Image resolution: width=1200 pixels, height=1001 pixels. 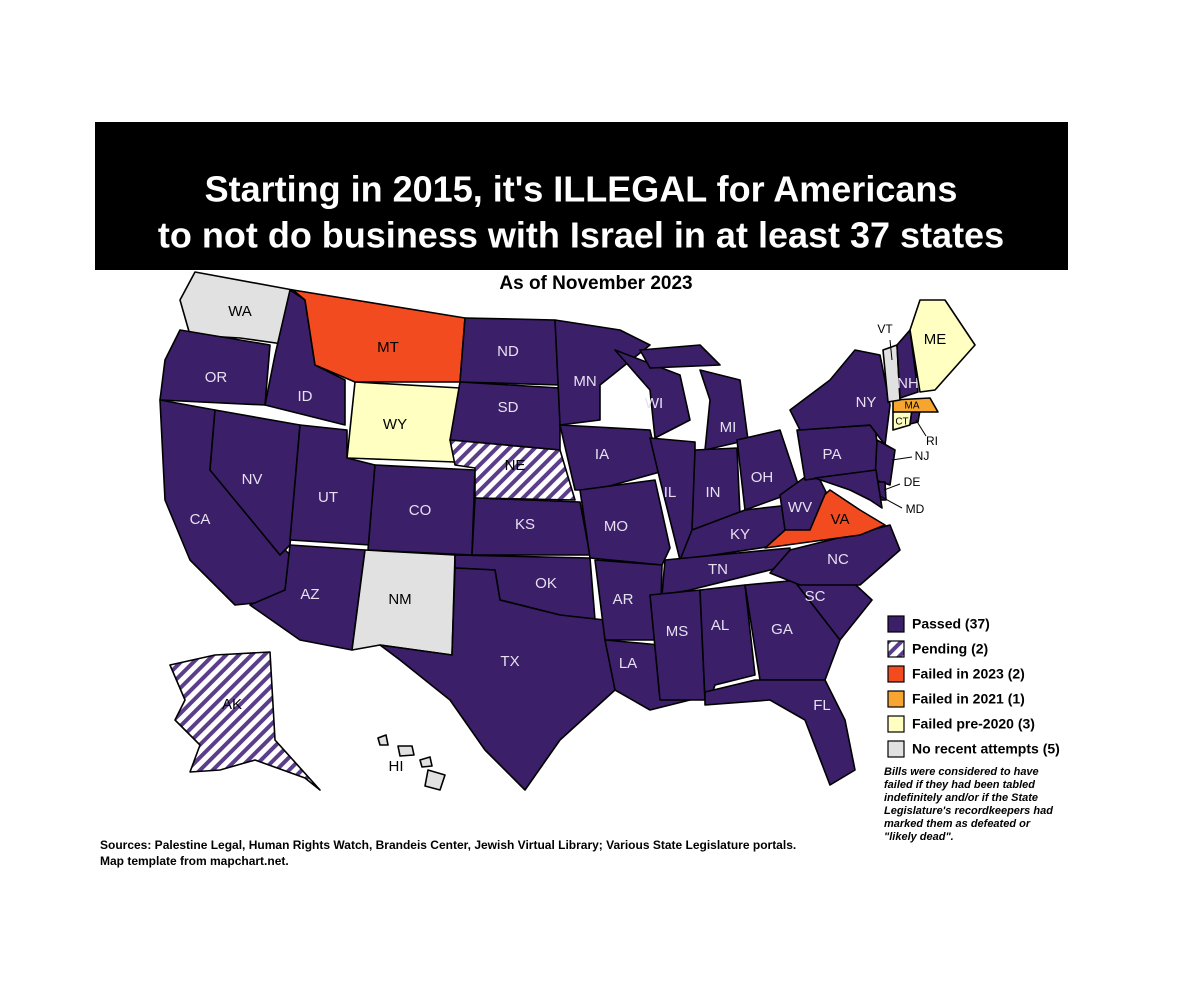 I want to click on state-label: RI, so click(x=932, y=441).